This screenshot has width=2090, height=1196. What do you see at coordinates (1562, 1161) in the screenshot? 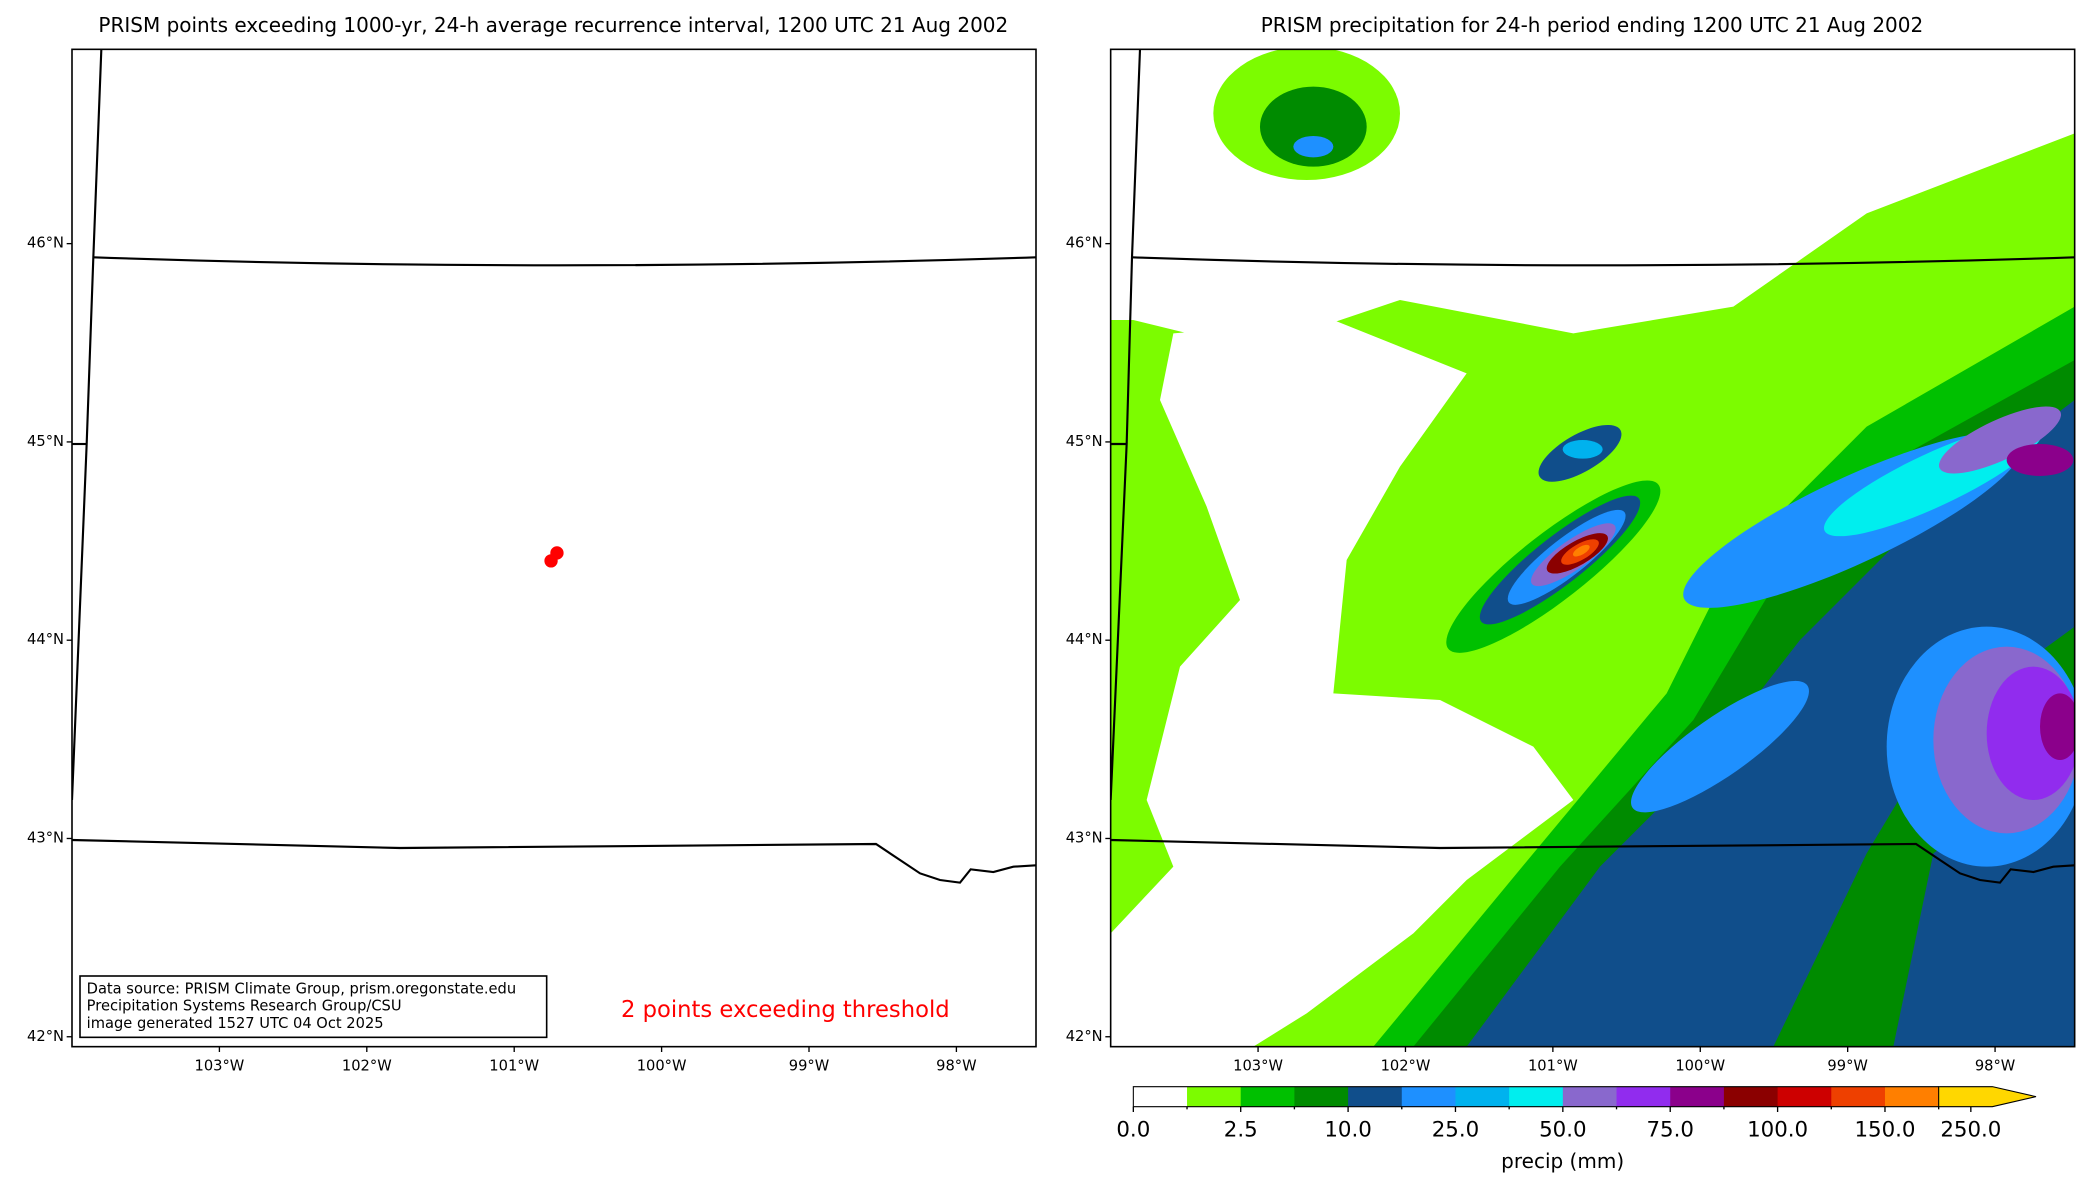
I see `colorbar-label: precip (mm)` at bounding box center [1562, 1161].